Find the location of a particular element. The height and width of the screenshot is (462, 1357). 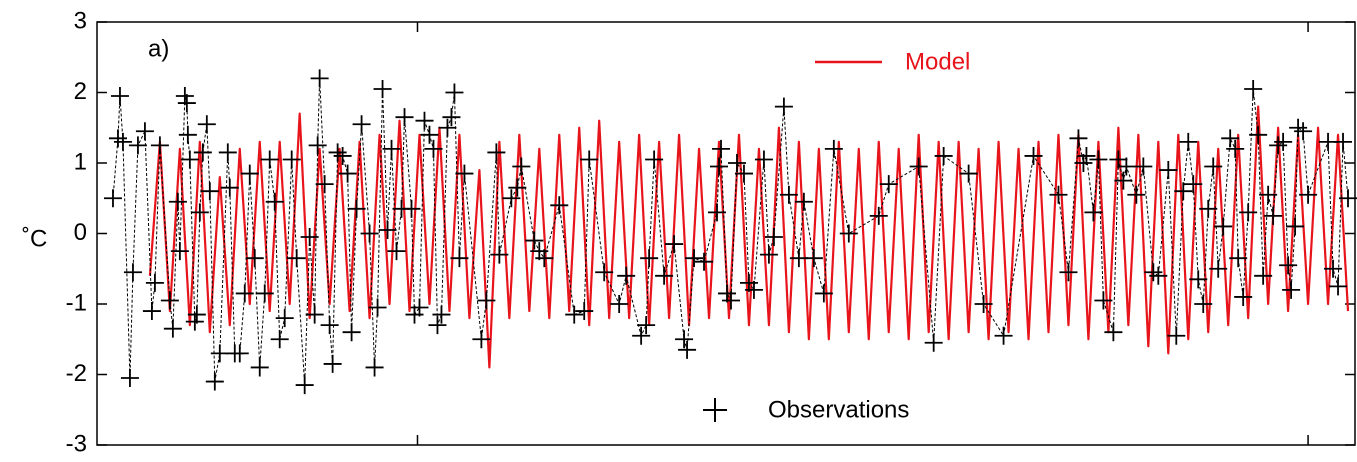

legend-label: Observations is located at coordinates (838, 409).